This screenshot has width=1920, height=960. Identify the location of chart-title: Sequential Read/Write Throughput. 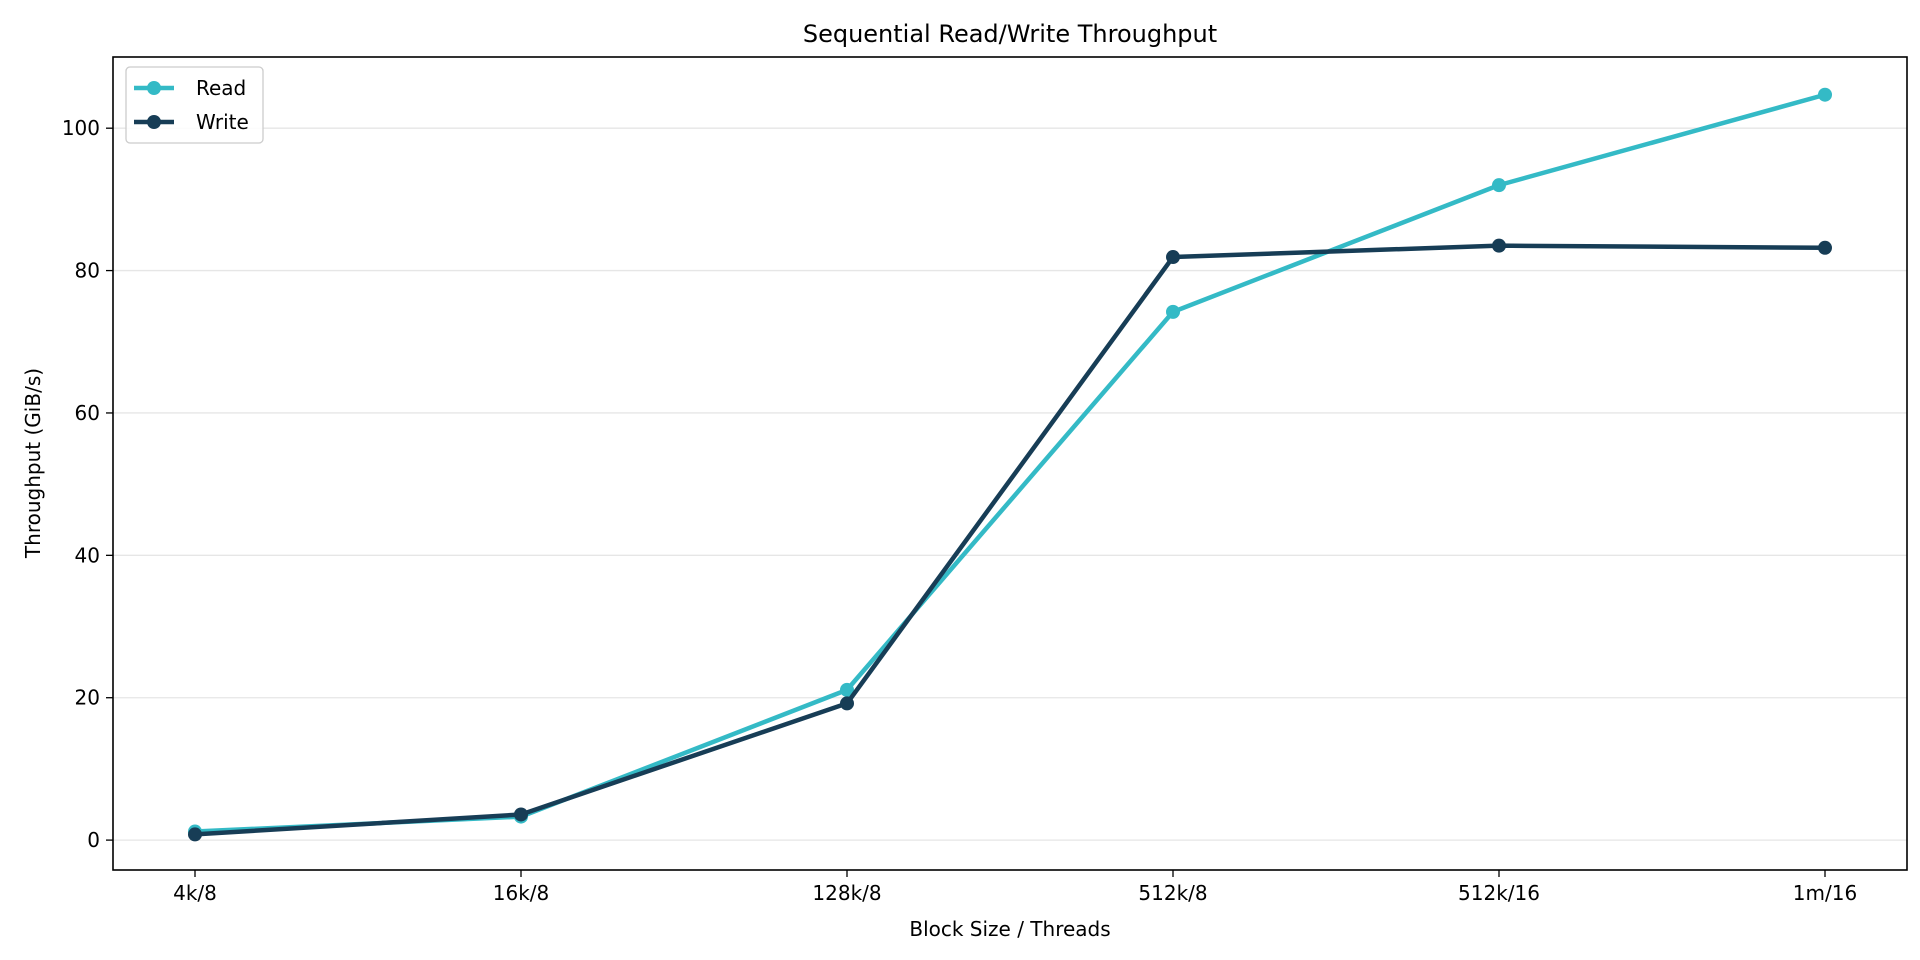
(1010, 34).